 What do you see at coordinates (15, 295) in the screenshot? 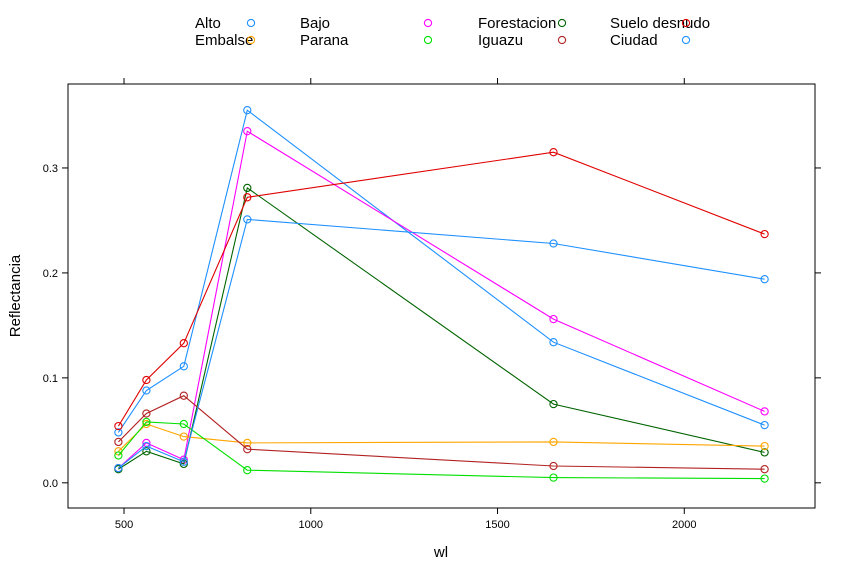
I see `y-axis-title: Reflectancia` at bounding box center [15, 295].